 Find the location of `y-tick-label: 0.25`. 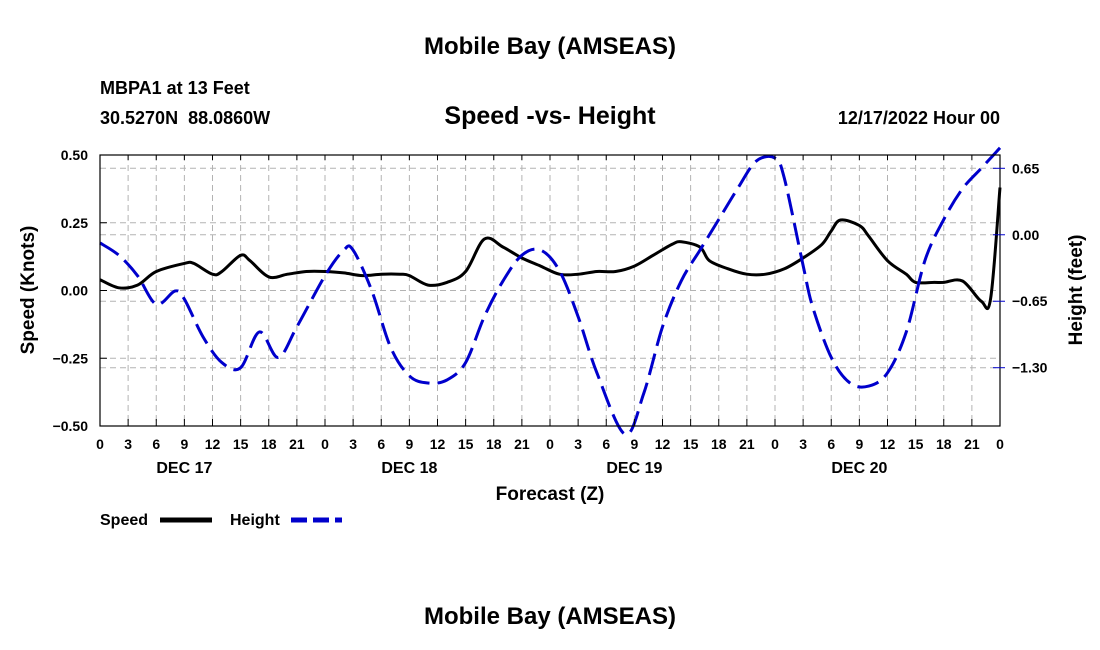

y-tick-label: 0.25 is located at coordinates (74, 223).